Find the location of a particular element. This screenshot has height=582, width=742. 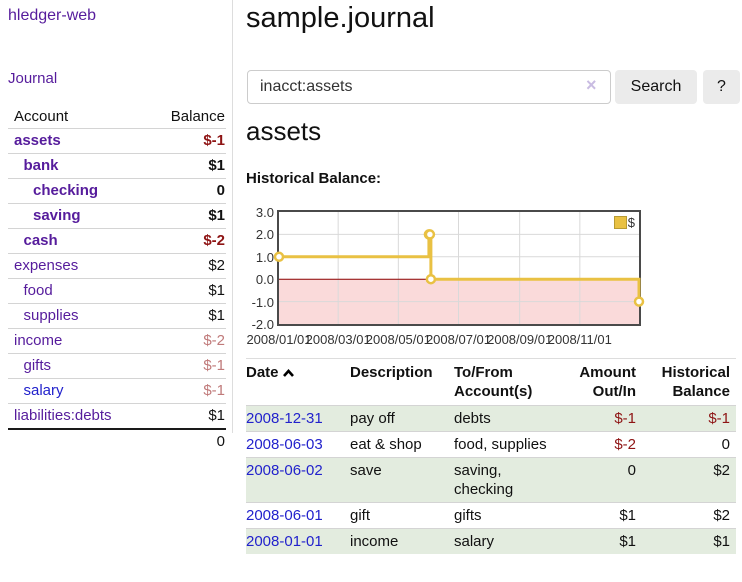

account-link: assets is located at coordinates (37, 140).